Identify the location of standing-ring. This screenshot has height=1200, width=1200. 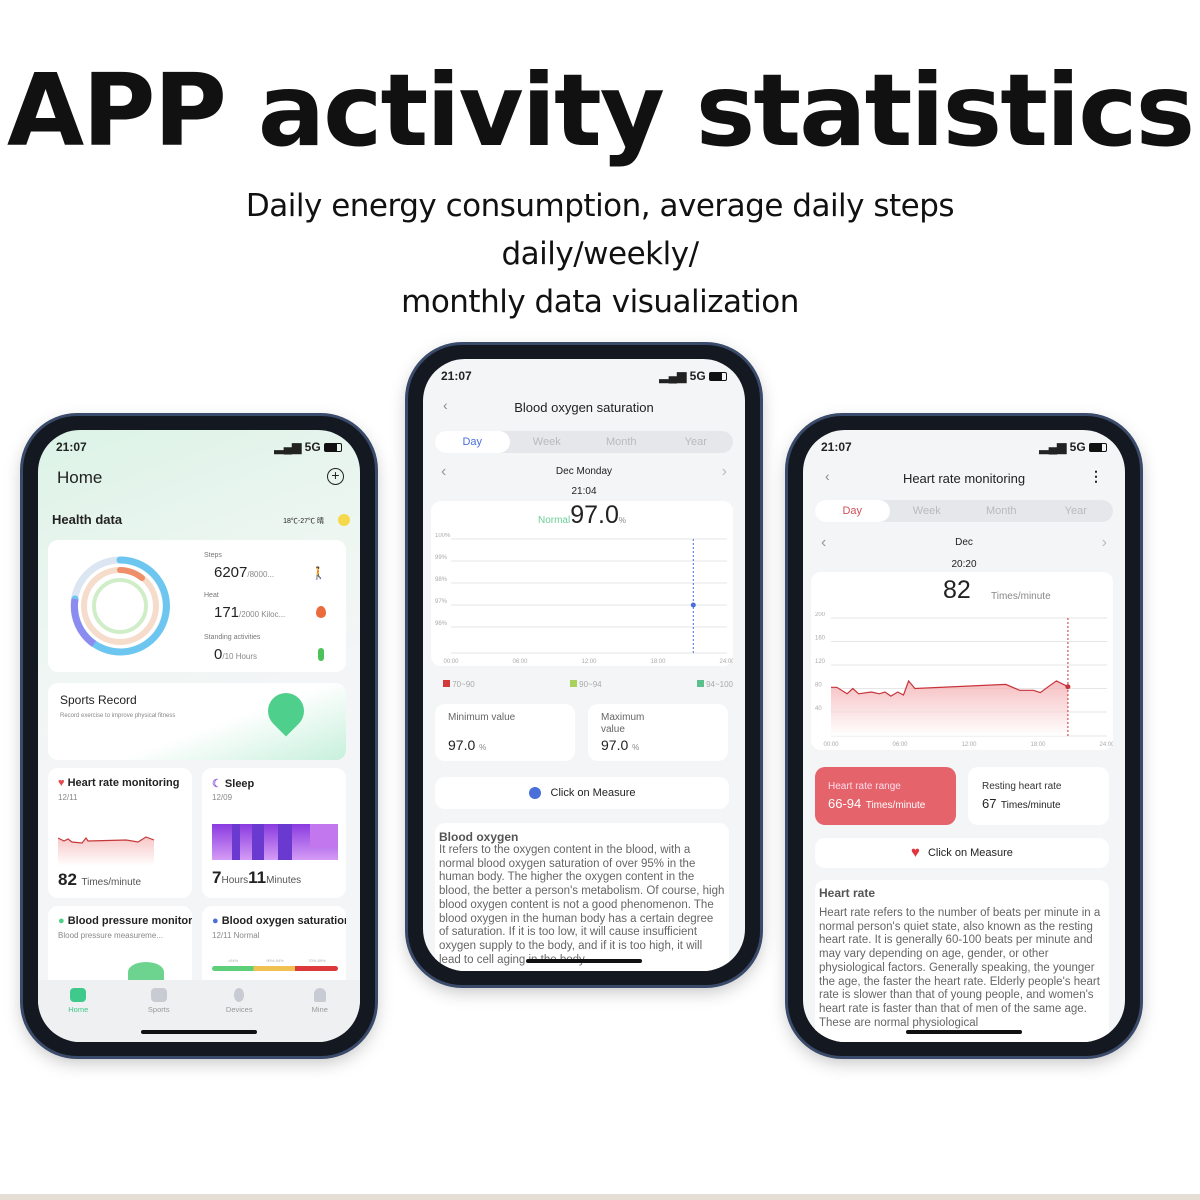
(120, 606).